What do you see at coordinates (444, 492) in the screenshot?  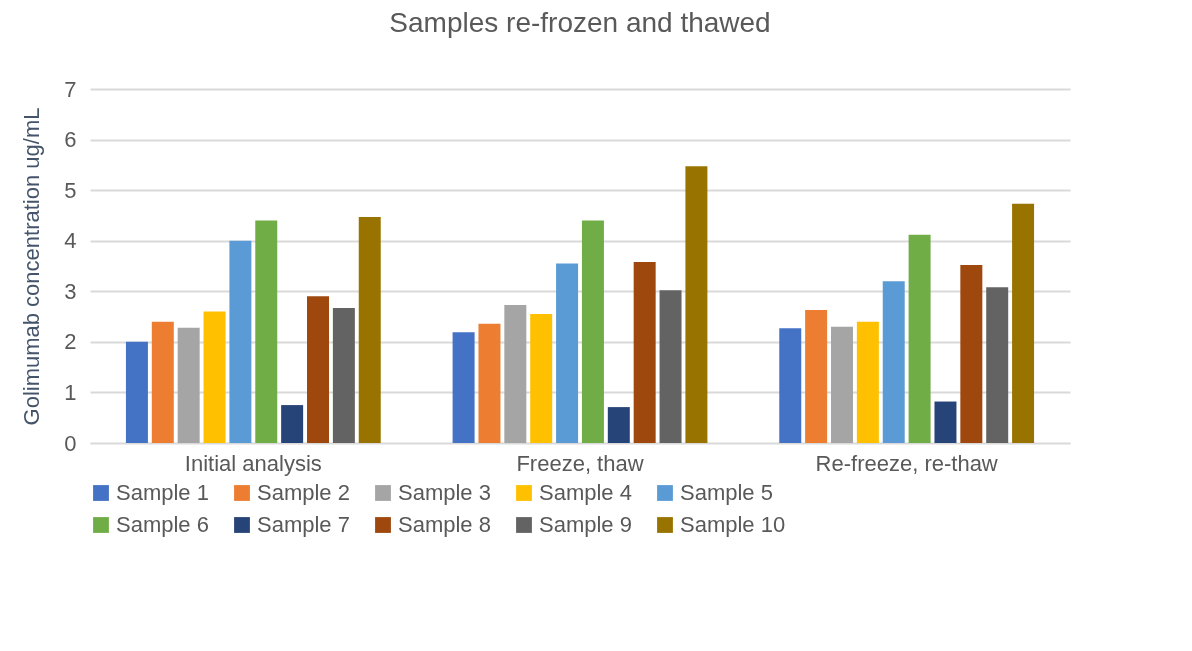 I see `legend-label: Sample 3` at bounding box center [444, 492].